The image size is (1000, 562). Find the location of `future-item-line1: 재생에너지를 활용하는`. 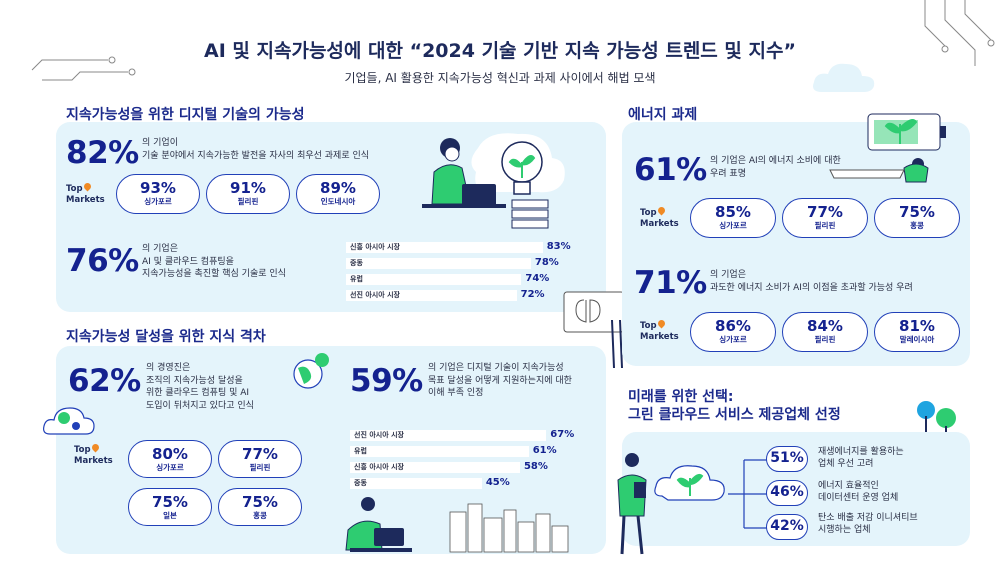

future-item-line1: 재생에너지를 활용하는 is located at coordinates (861, 452).